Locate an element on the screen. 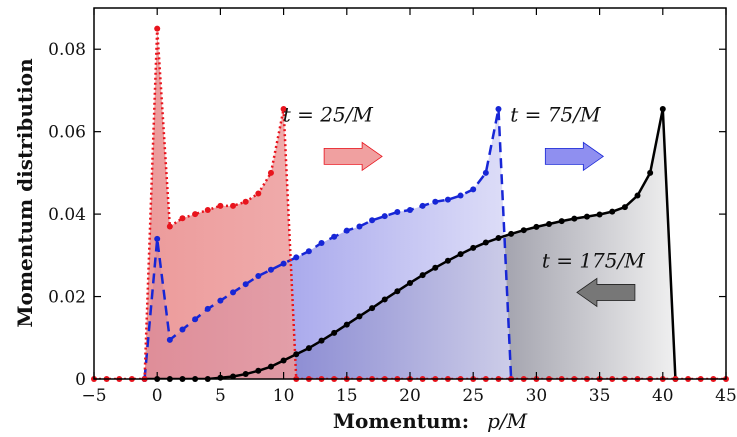 The width and height of the screenshot is (737, 437). y-axis-title: Momentum distribution is located at coordinates (25, 193).